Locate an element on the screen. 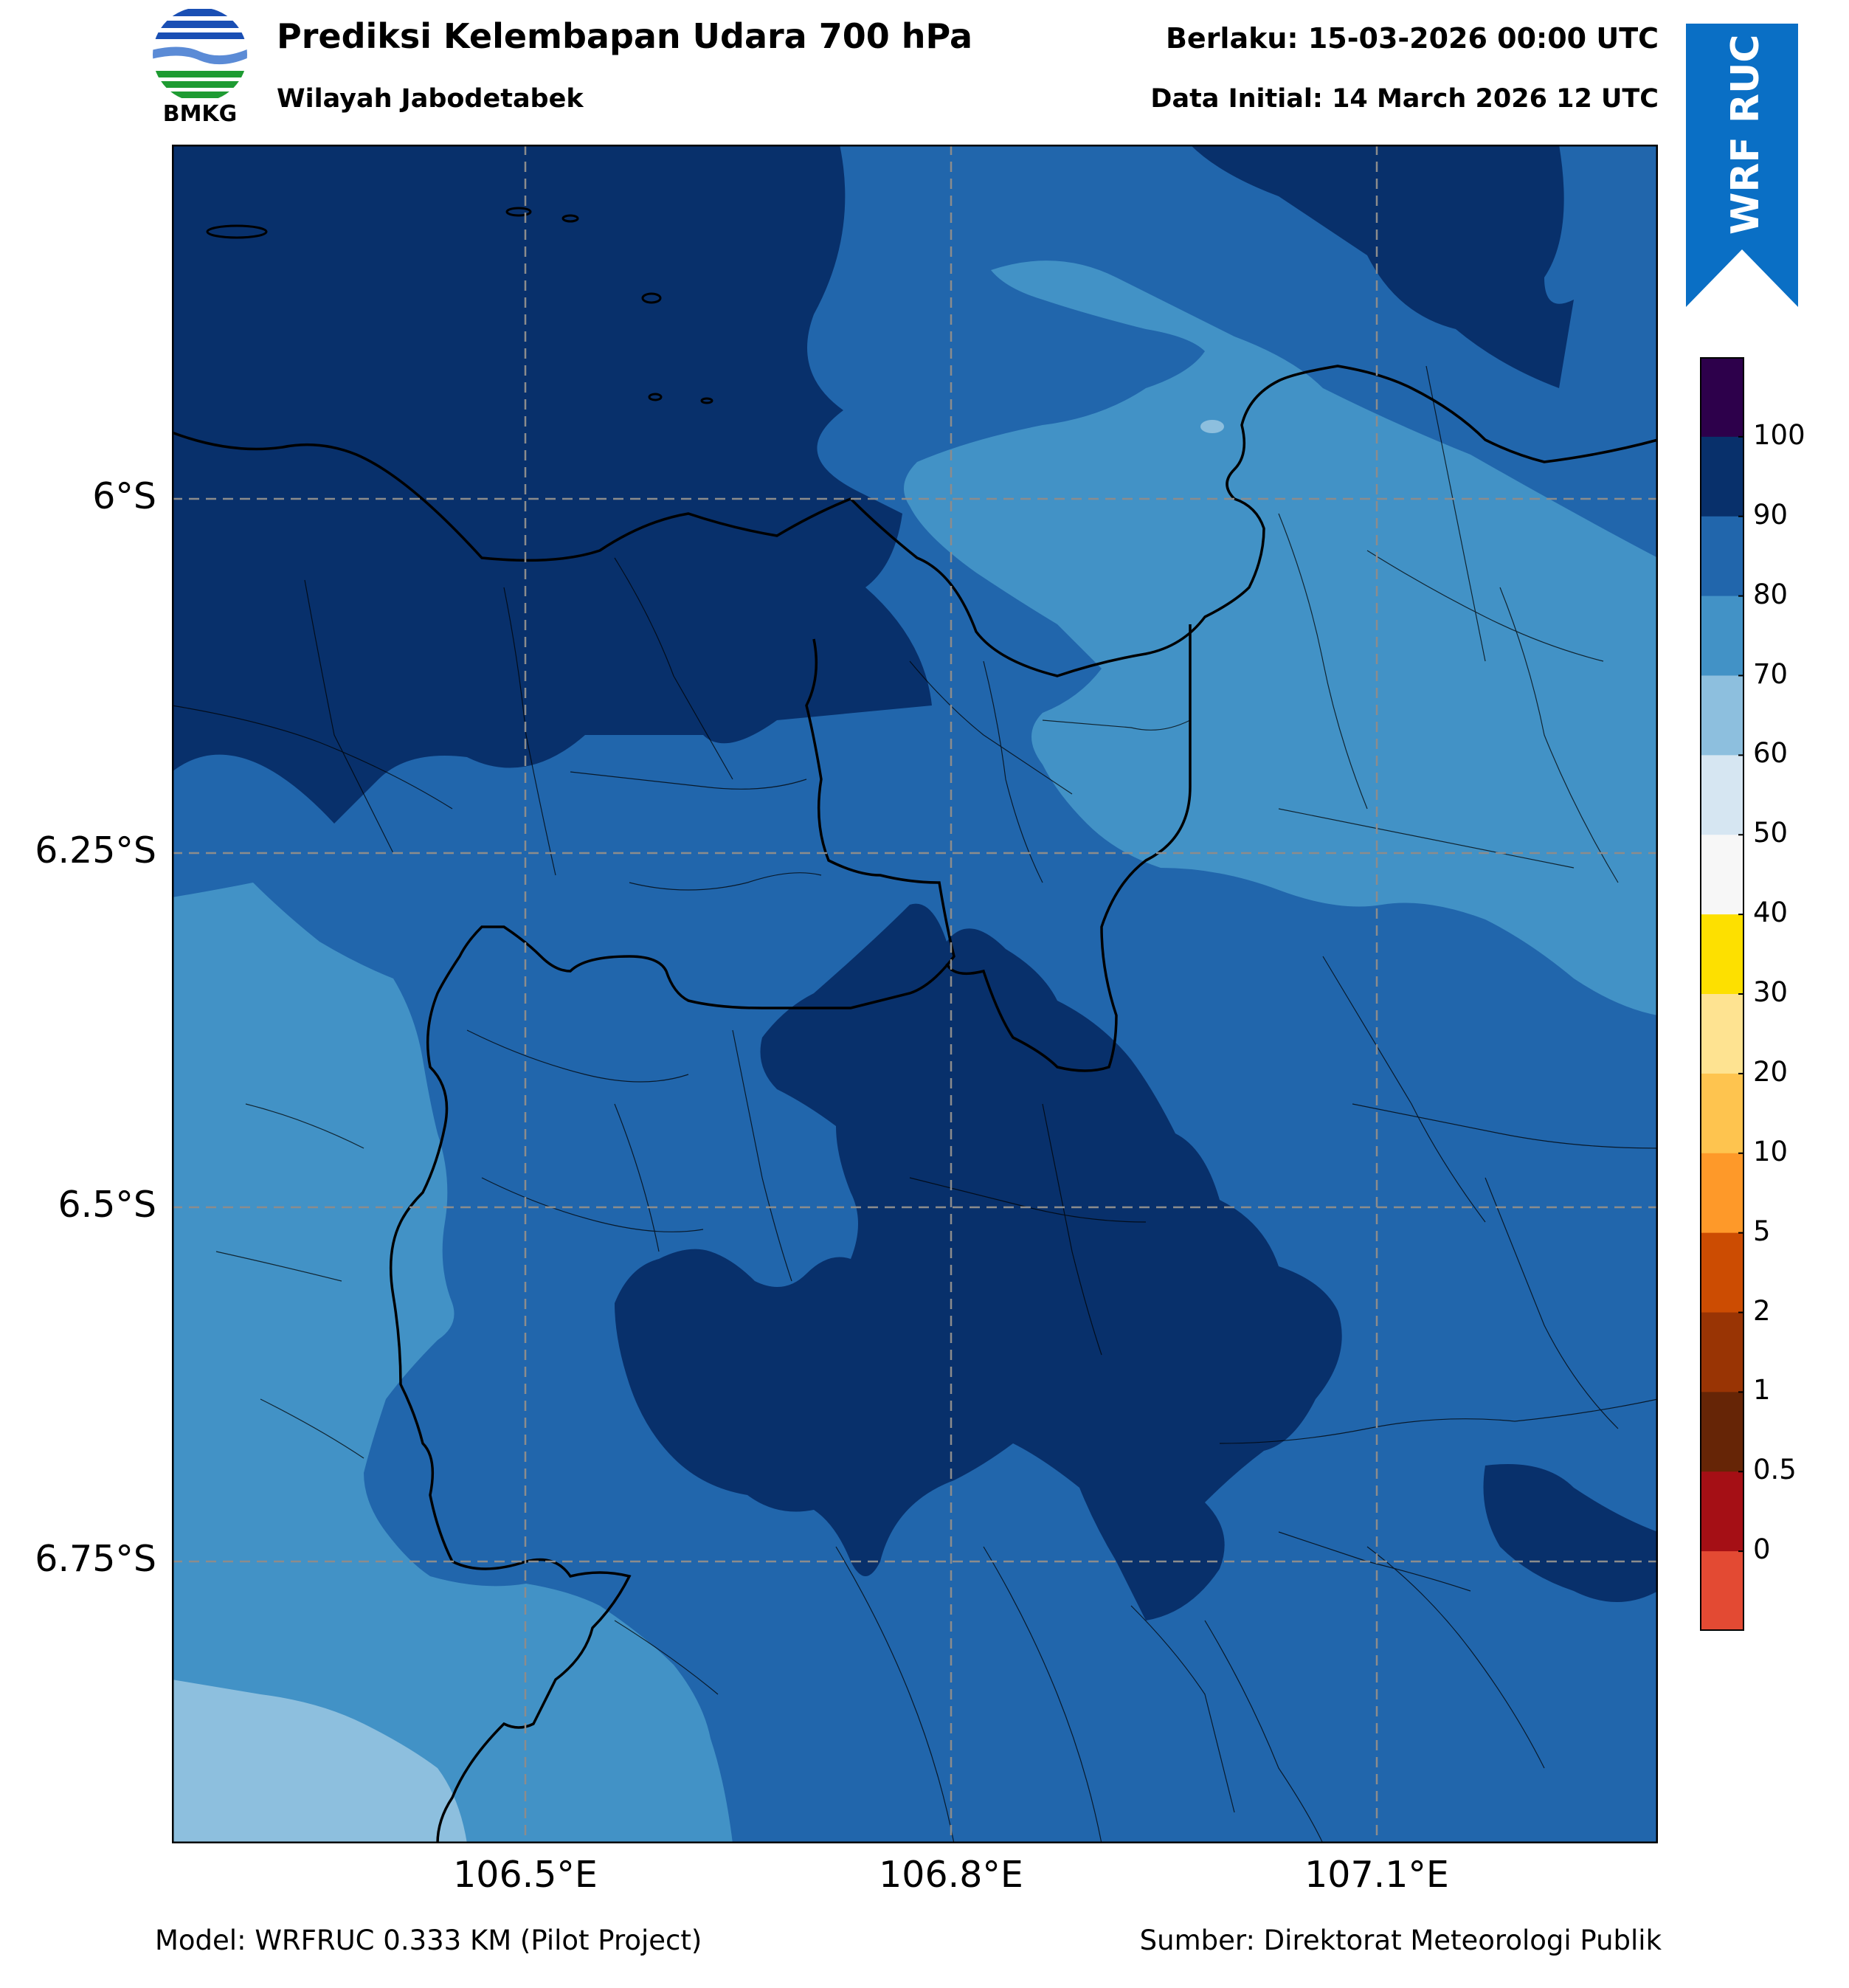 This screenshot has height=1988, width=1849. lon-label-106-8e: 106.8°E is located at coordinates (951, 1875).